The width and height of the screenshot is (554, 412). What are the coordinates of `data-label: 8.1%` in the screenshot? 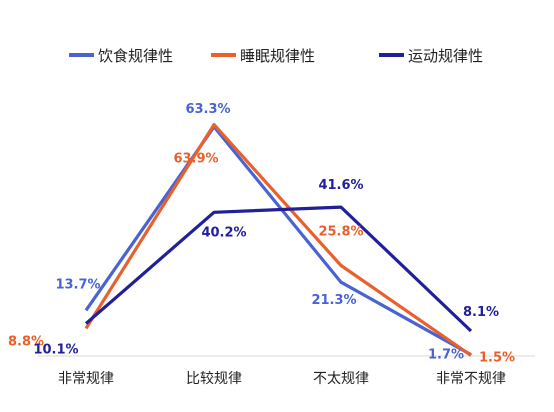 It's located at (481, 312).